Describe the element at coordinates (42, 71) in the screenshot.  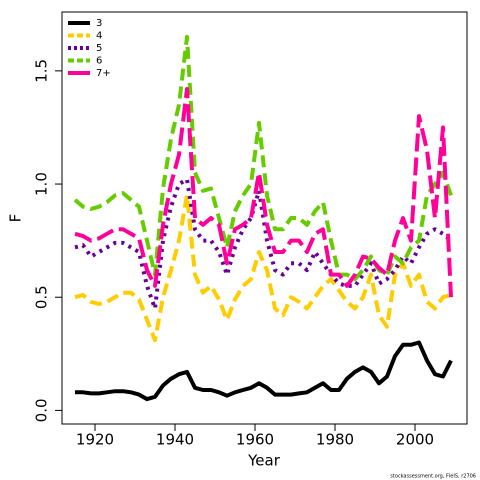
I see `y-tick-label: 1.5` at that location.